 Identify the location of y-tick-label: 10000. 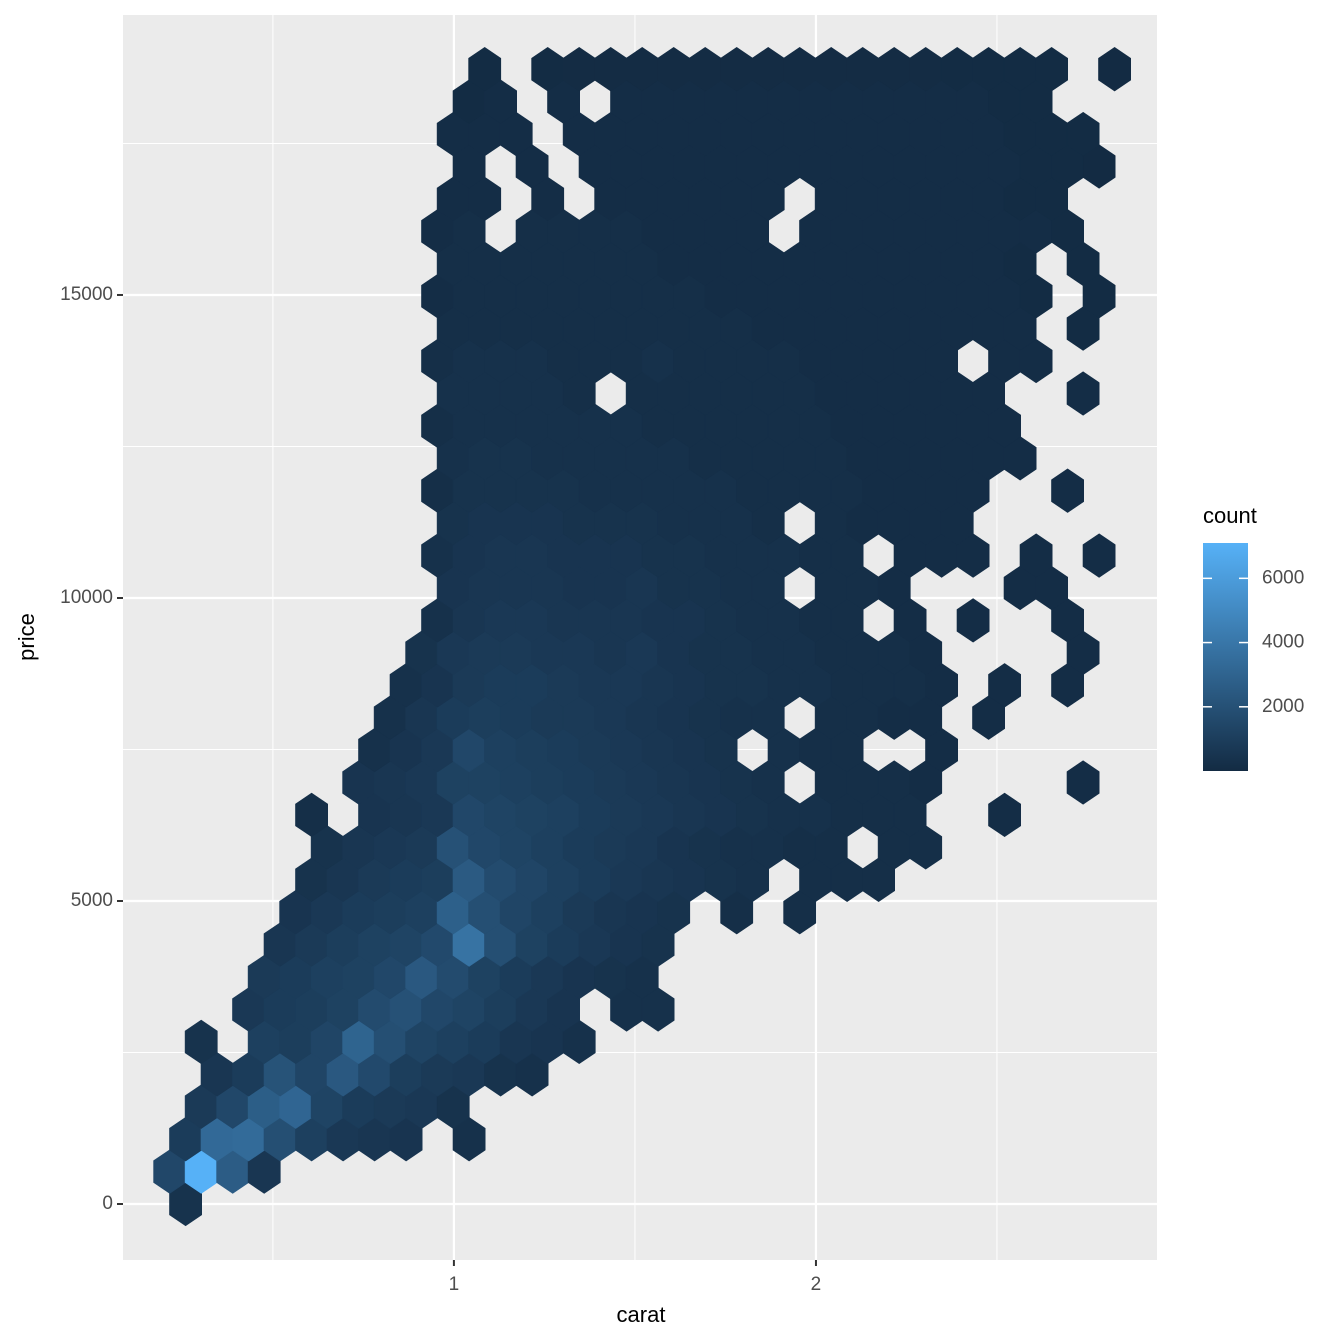
(86, 597).